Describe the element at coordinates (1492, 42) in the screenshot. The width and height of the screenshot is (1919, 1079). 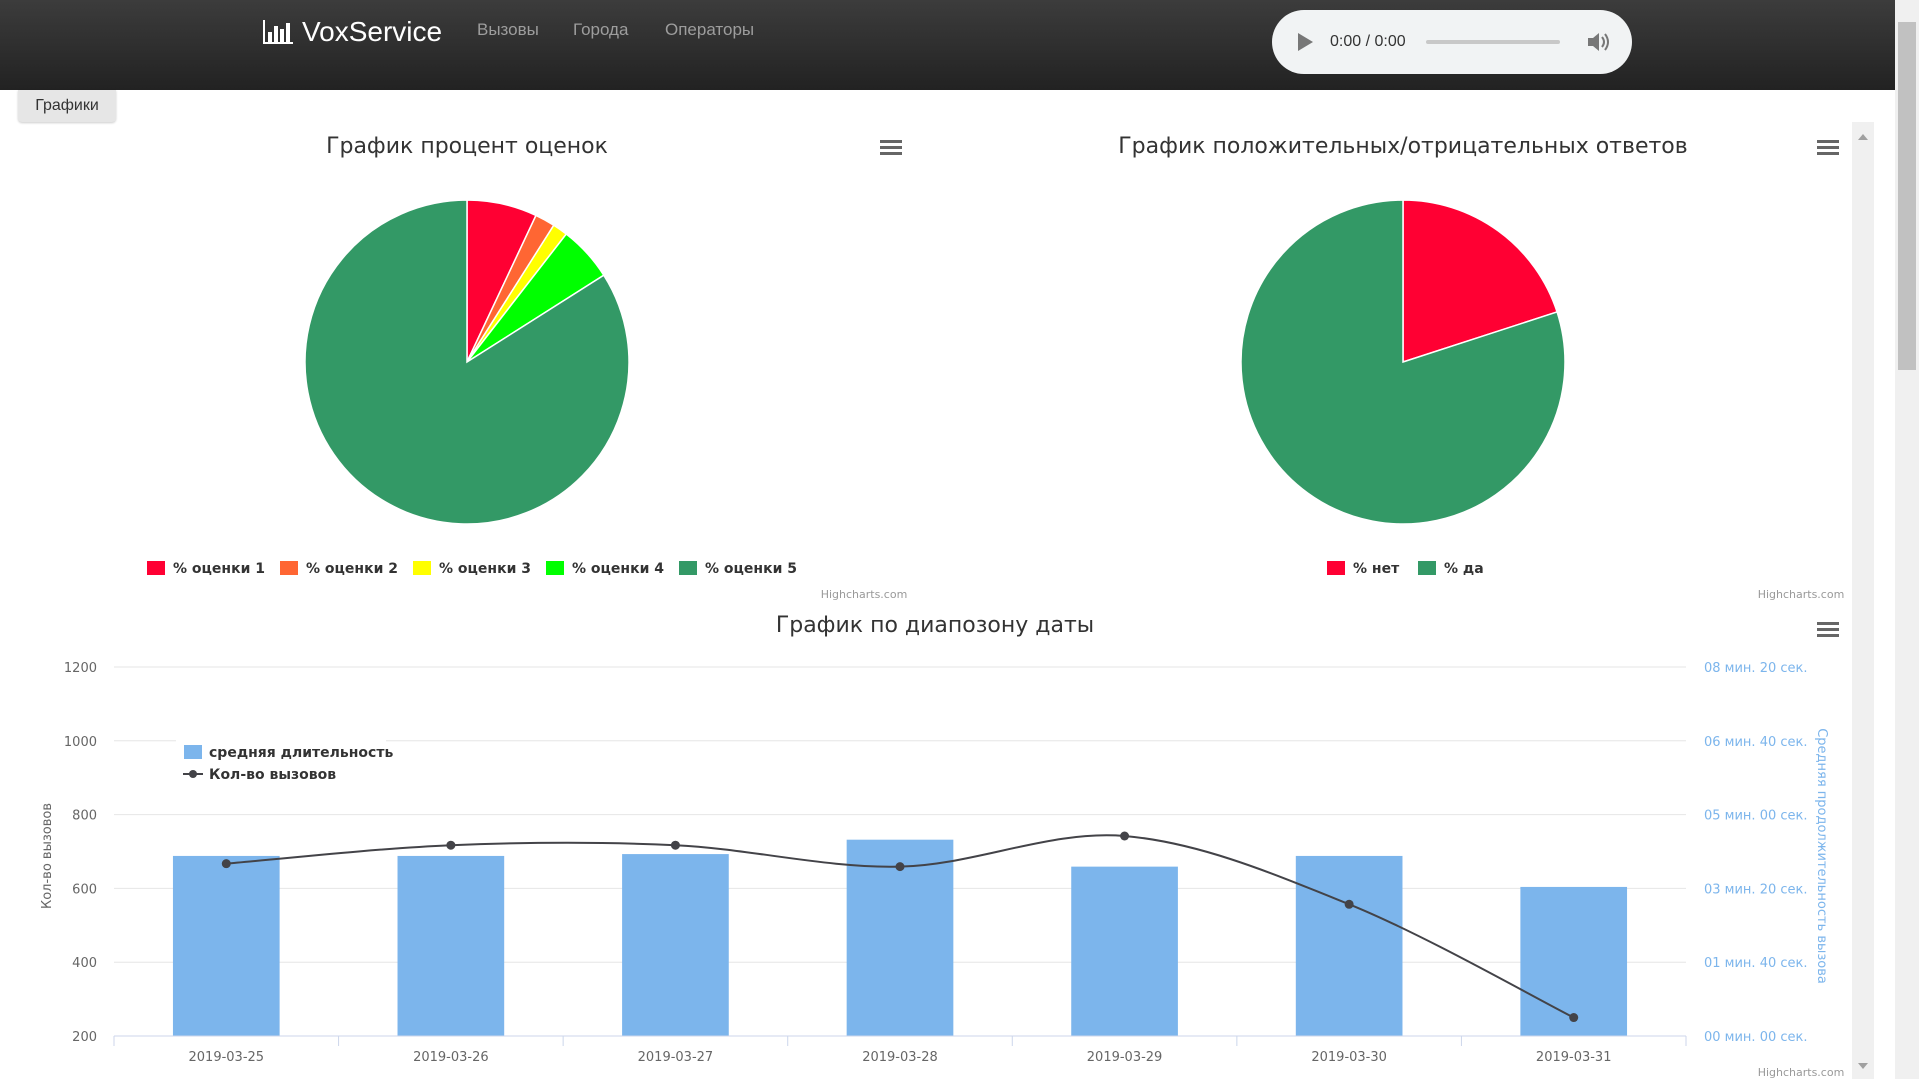
I see `audio-progress-slider` at that location.